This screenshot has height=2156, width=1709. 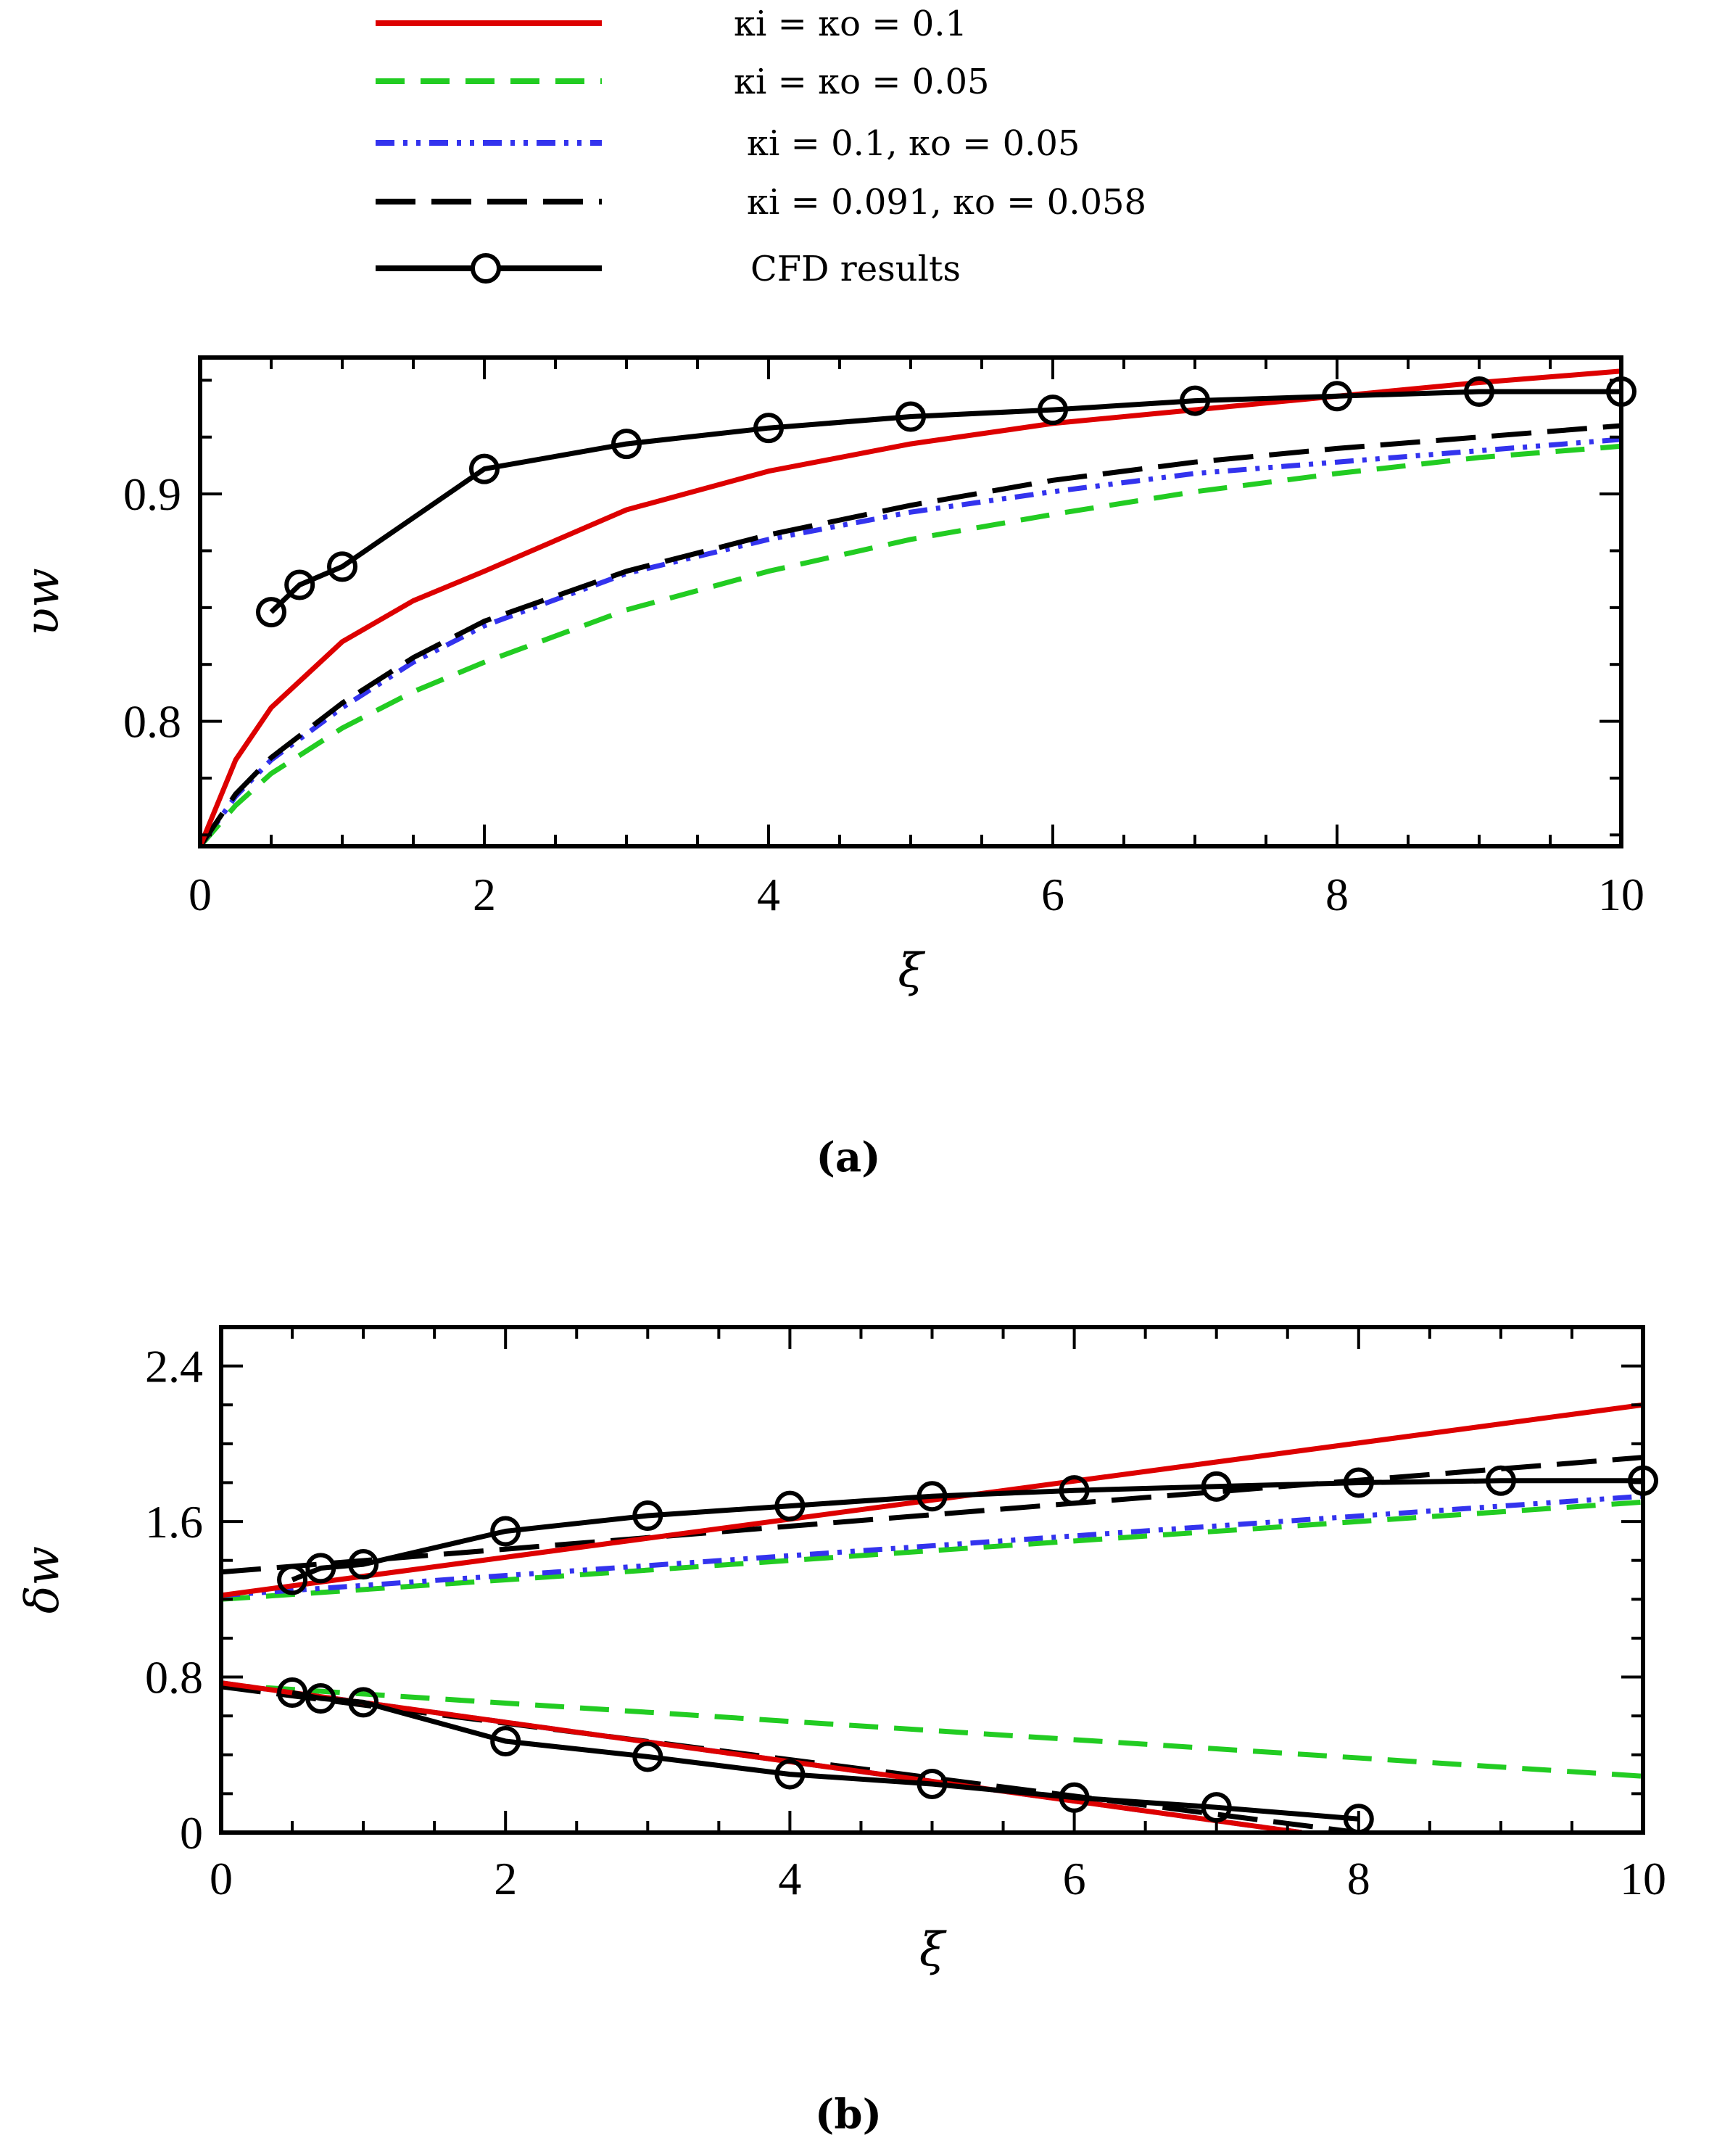 I want to click on y-tick-label: 0.9, so click(x=152, y=494).